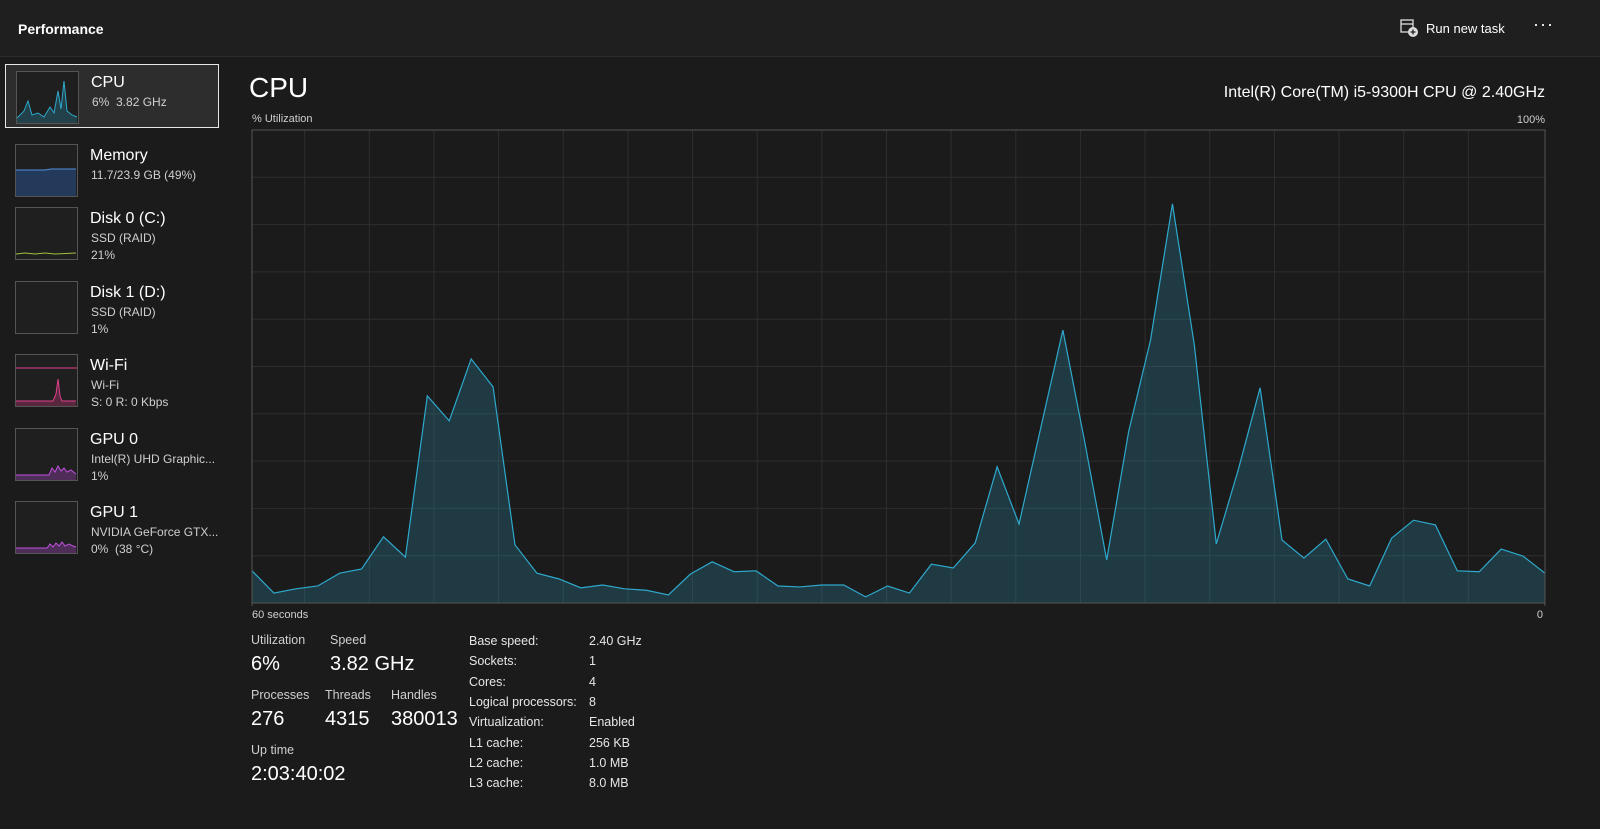 This screenshot has height=829, width=1600. I want to click on sidebar-item: Disk 1 (D:) SSD (RAID) 1%, so click(112, 307).